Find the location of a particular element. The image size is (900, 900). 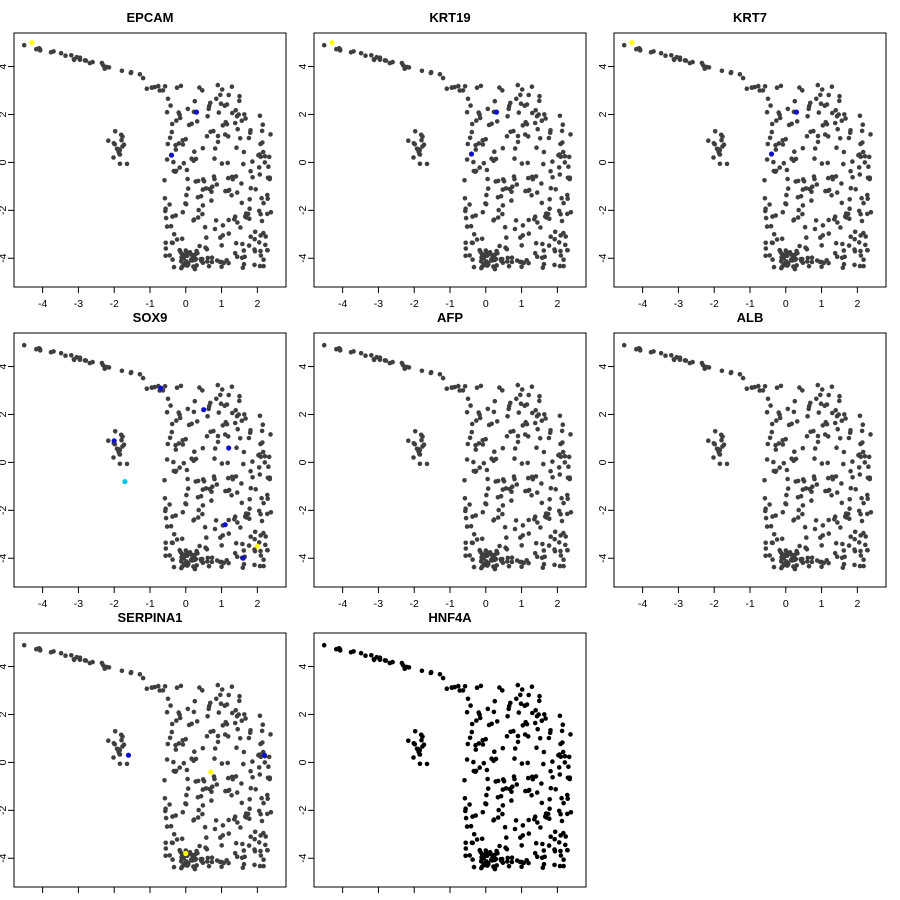

expressing-cell-point is located at coordinates (264, 755).